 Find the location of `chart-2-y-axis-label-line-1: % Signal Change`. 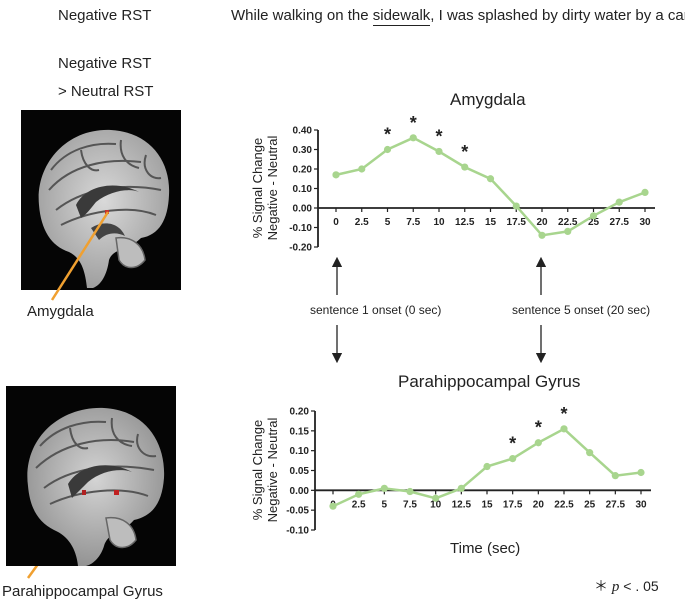

chart-2-y-axis-label-line-1: % Signal Change is located at coordinates (257, 470).